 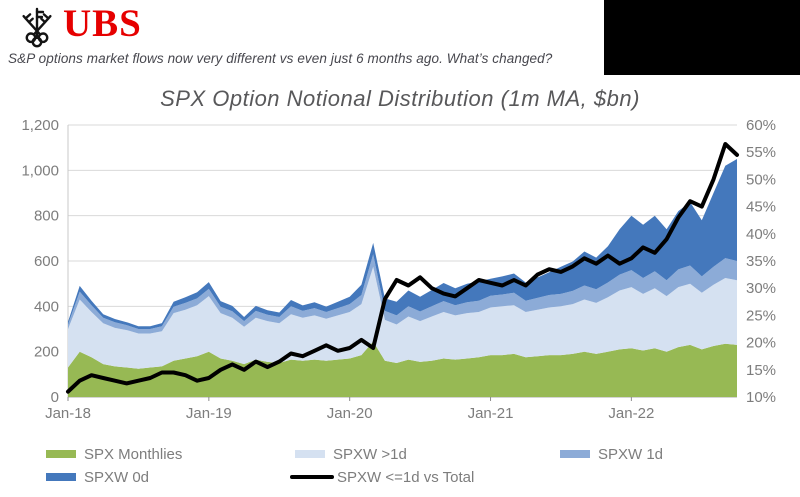 What do you see at coordinates (209, 413) in the screenshot?
I see `svg-text: Jan-19` at bounding box center [209, 413].